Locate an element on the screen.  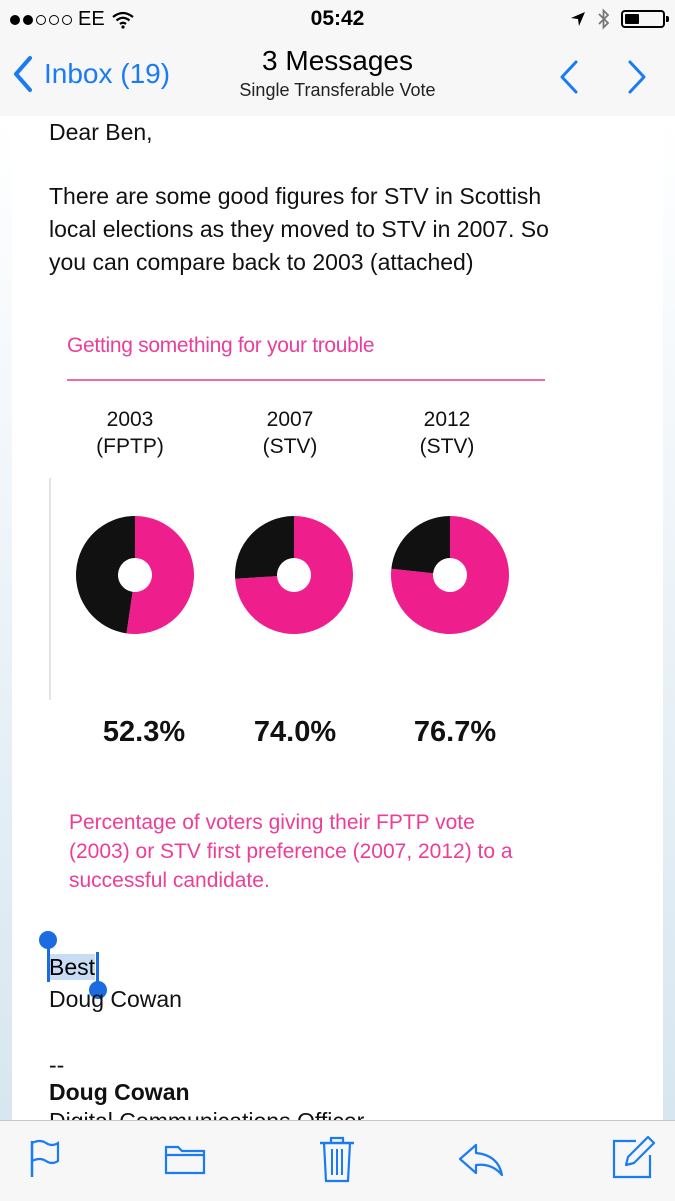
battery-icon is located at coordinates (645, 19).